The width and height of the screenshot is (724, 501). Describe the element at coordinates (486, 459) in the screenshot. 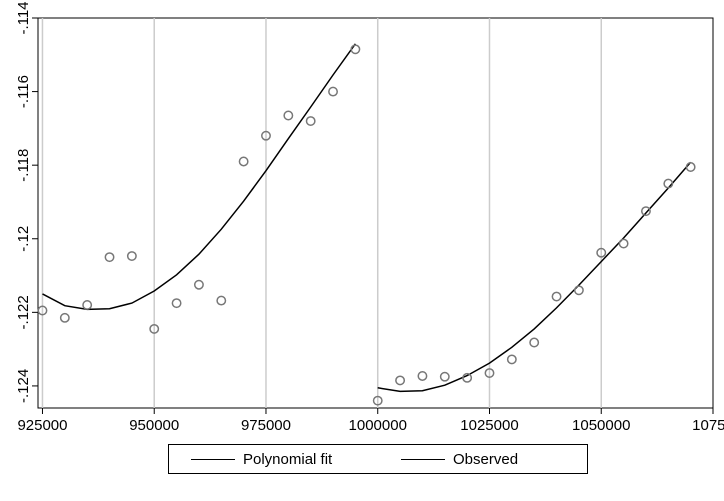

I see `legend-label-observed: Observed` at that location.